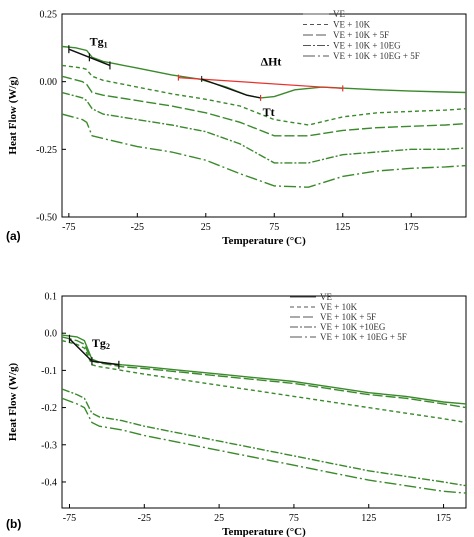  What do you see at coordinates (13, 524) in the screenshot?
I see `panel-label: (b)` at bounding box center [13, 524].